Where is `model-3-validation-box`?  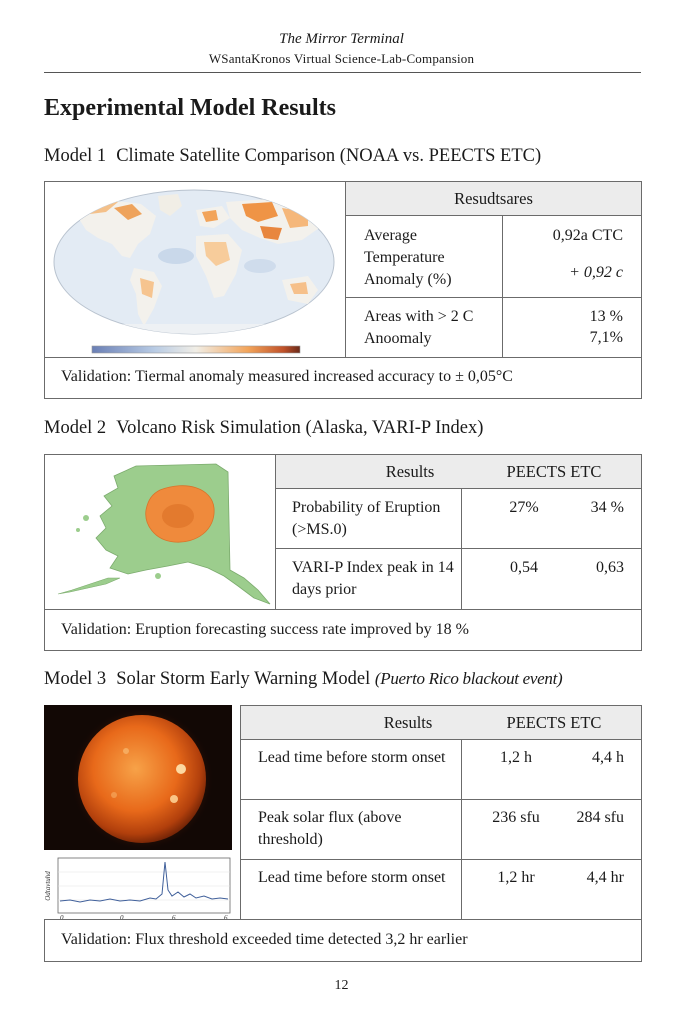 model-3-validation-box is located at coordinates (343, 940).